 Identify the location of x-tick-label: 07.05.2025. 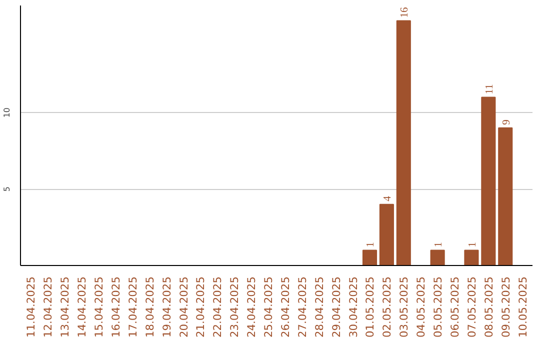
(471, 307).